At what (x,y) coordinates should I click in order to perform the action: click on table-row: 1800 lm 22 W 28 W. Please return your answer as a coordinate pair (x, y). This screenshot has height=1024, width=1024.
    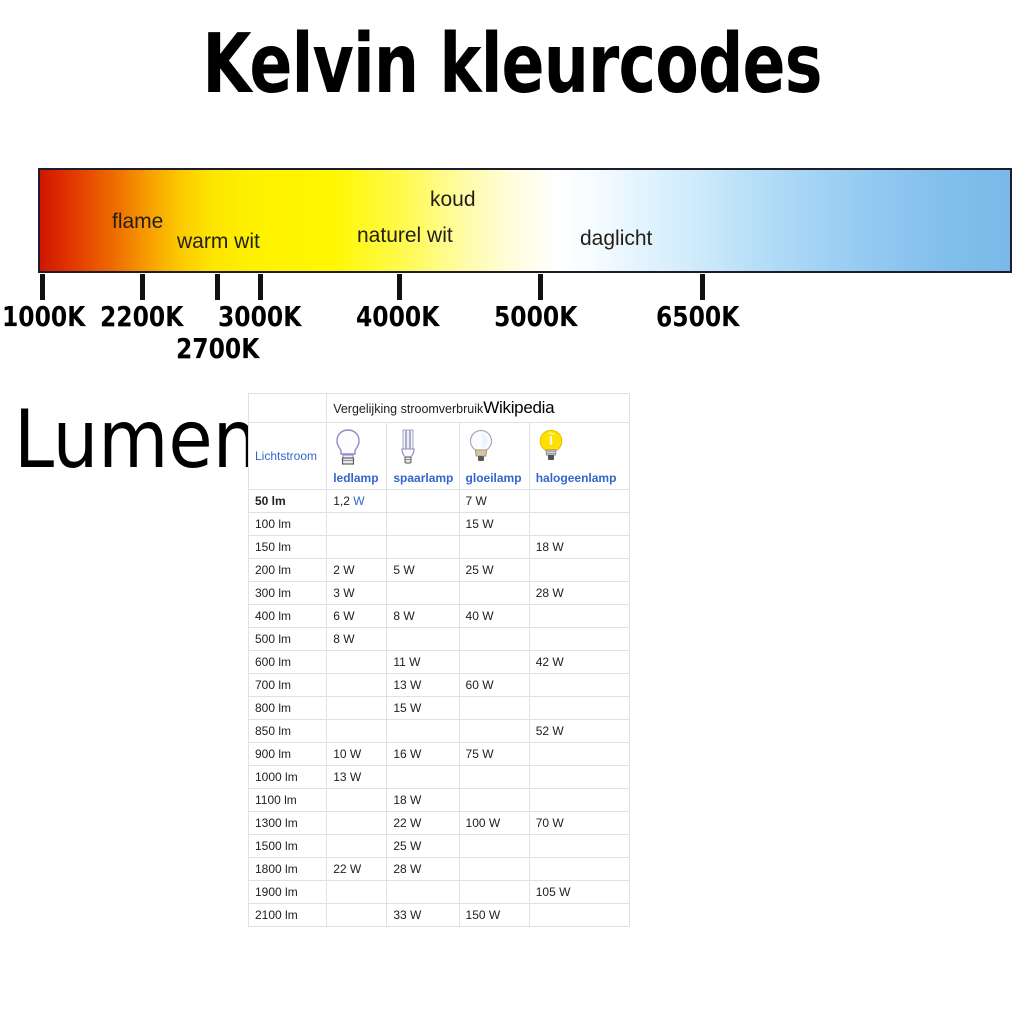
    Looking at the image, I should click on (439, 869).